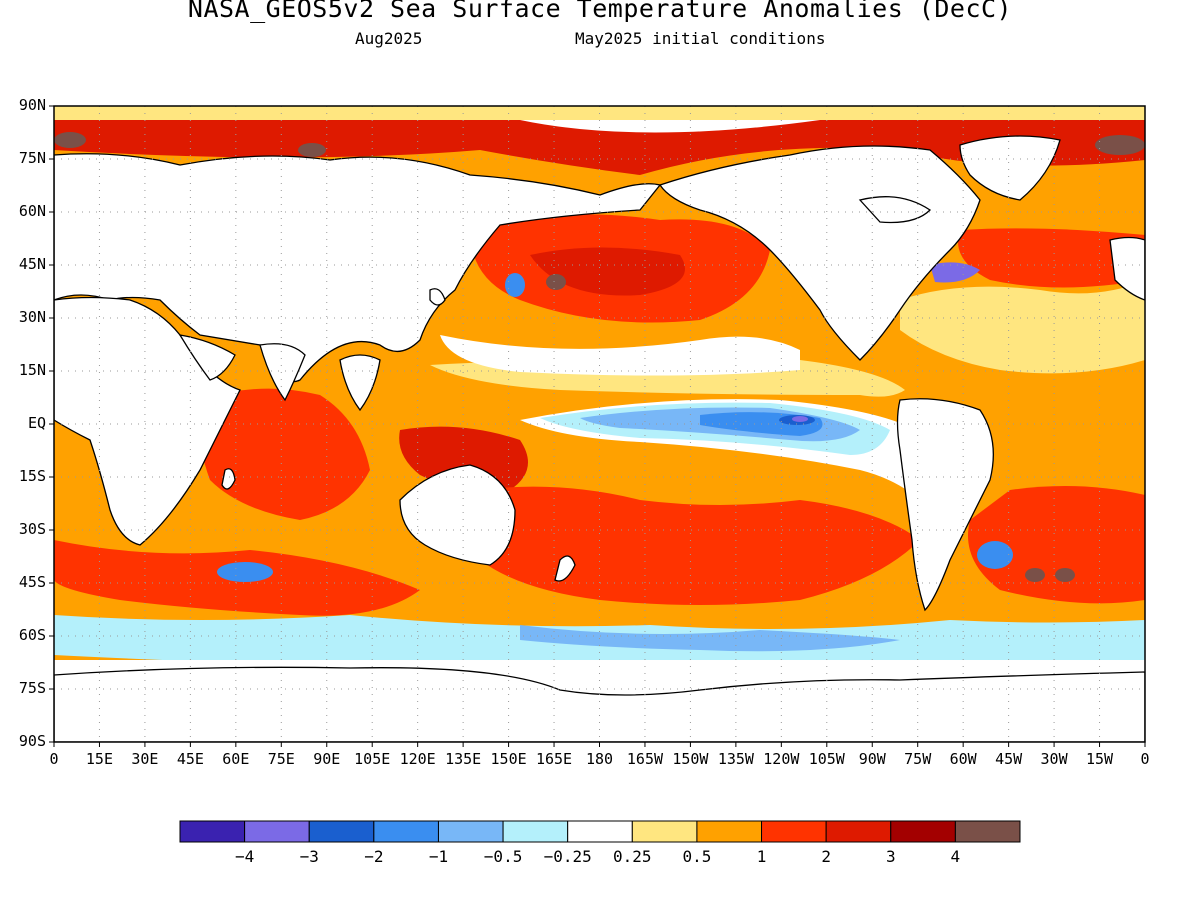 The height and width of the screenshot is (900, 1200). What do you see at coordinates (1056, 545) in the screenshot?
I see `sa-warm` at bounding box center [1056, 545].